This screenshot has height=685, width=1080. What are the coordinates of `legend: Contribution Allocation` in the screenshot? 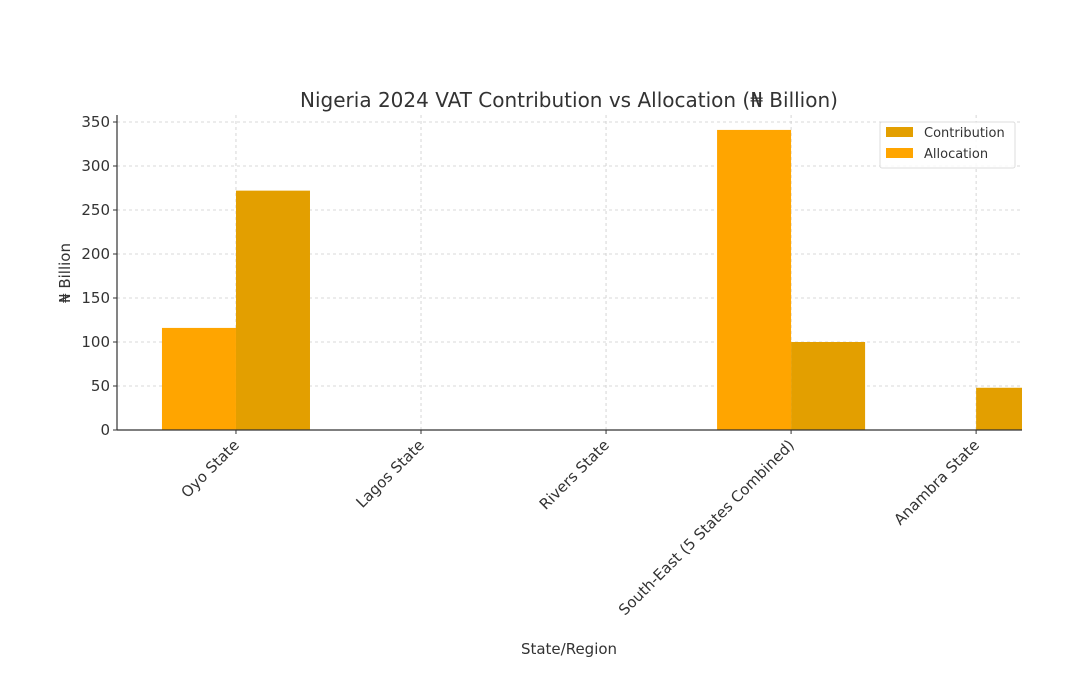 It's located at (947, 145).